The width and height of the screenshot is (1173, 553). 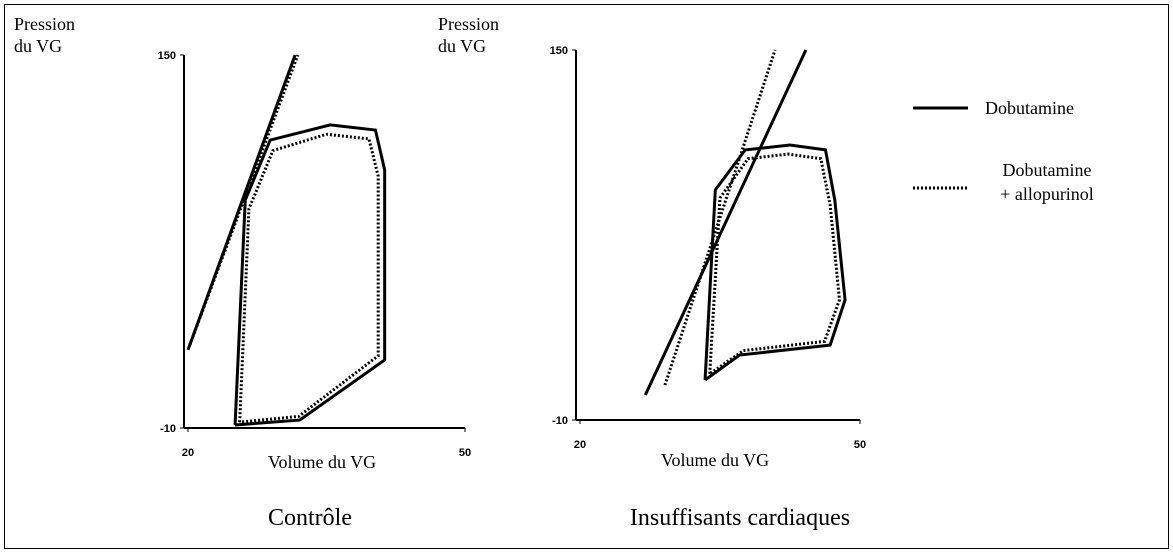 I want to click on chart-subtitle: Contrôle, so click(x=310, y=518).